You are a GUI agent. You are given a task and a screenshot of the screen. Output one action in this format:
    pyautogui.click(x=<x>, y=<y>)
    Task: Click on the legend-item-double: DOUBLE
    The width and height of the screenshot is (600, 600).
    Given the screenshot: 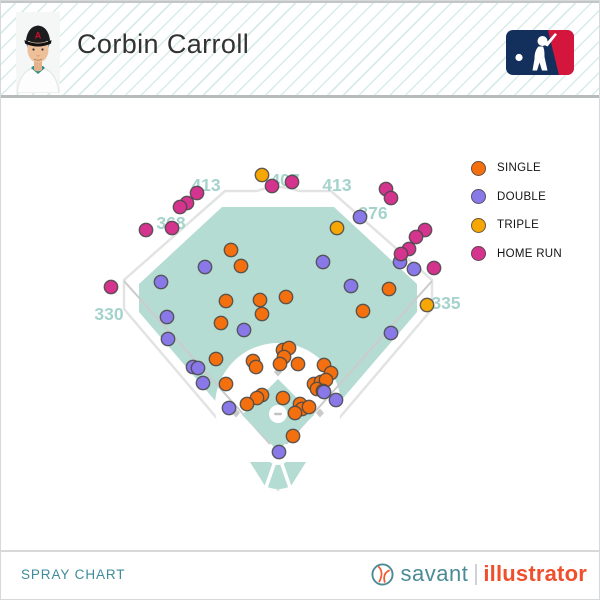 What is the action you would take?
    pyautogui.click(x=516, y=197)
    